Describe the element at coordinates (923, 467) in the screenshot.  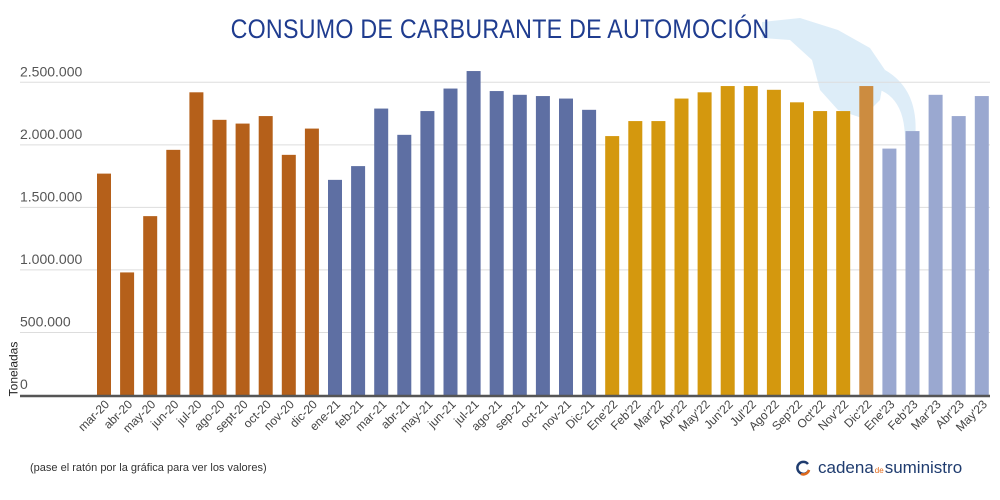
I see `logo-text-suministro: suministro` at that location.